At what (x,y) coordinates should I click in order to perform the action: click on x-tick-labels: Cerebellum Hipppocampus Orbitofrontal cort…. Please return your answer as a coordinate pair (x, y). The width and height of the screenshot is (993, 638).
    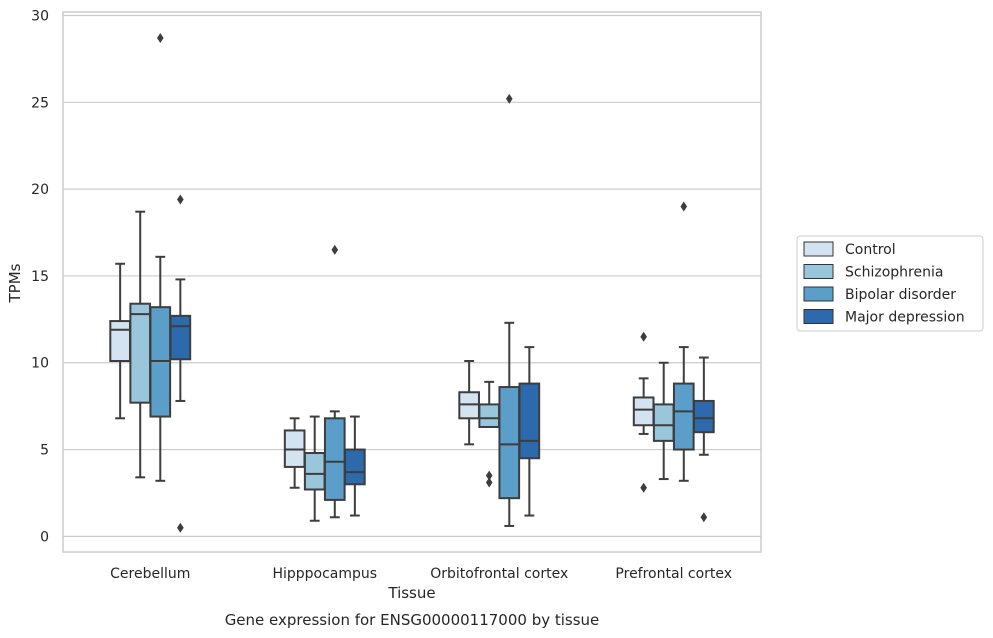
    Looking at the image, I should click on (421, 574).